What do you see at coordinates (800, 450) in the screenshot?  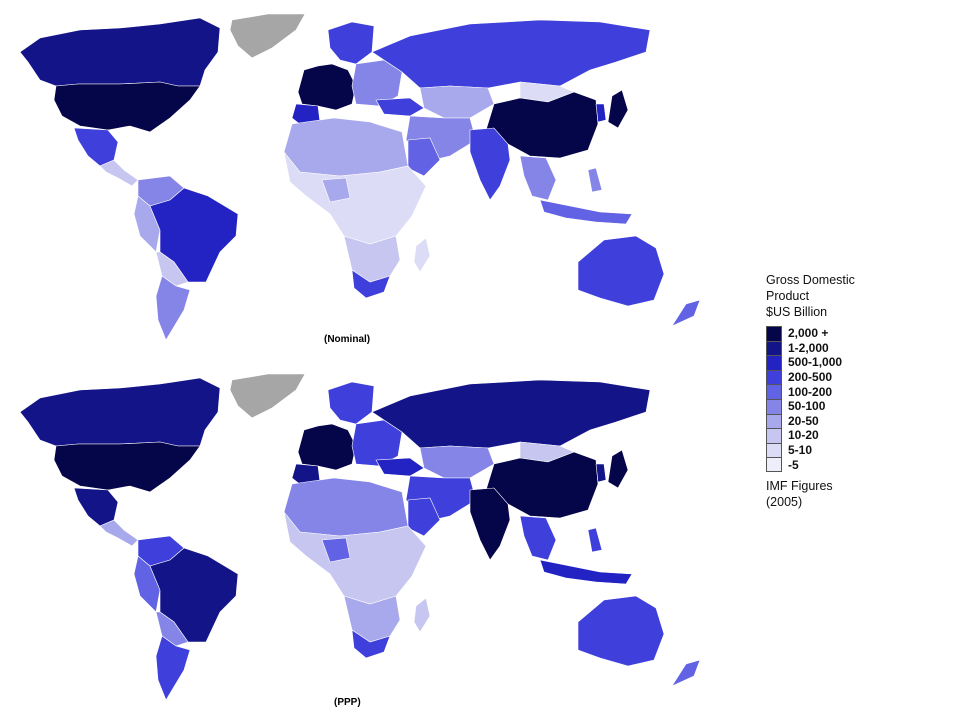 I see `legend-label: 5-10` at bounding box center [800, 450].